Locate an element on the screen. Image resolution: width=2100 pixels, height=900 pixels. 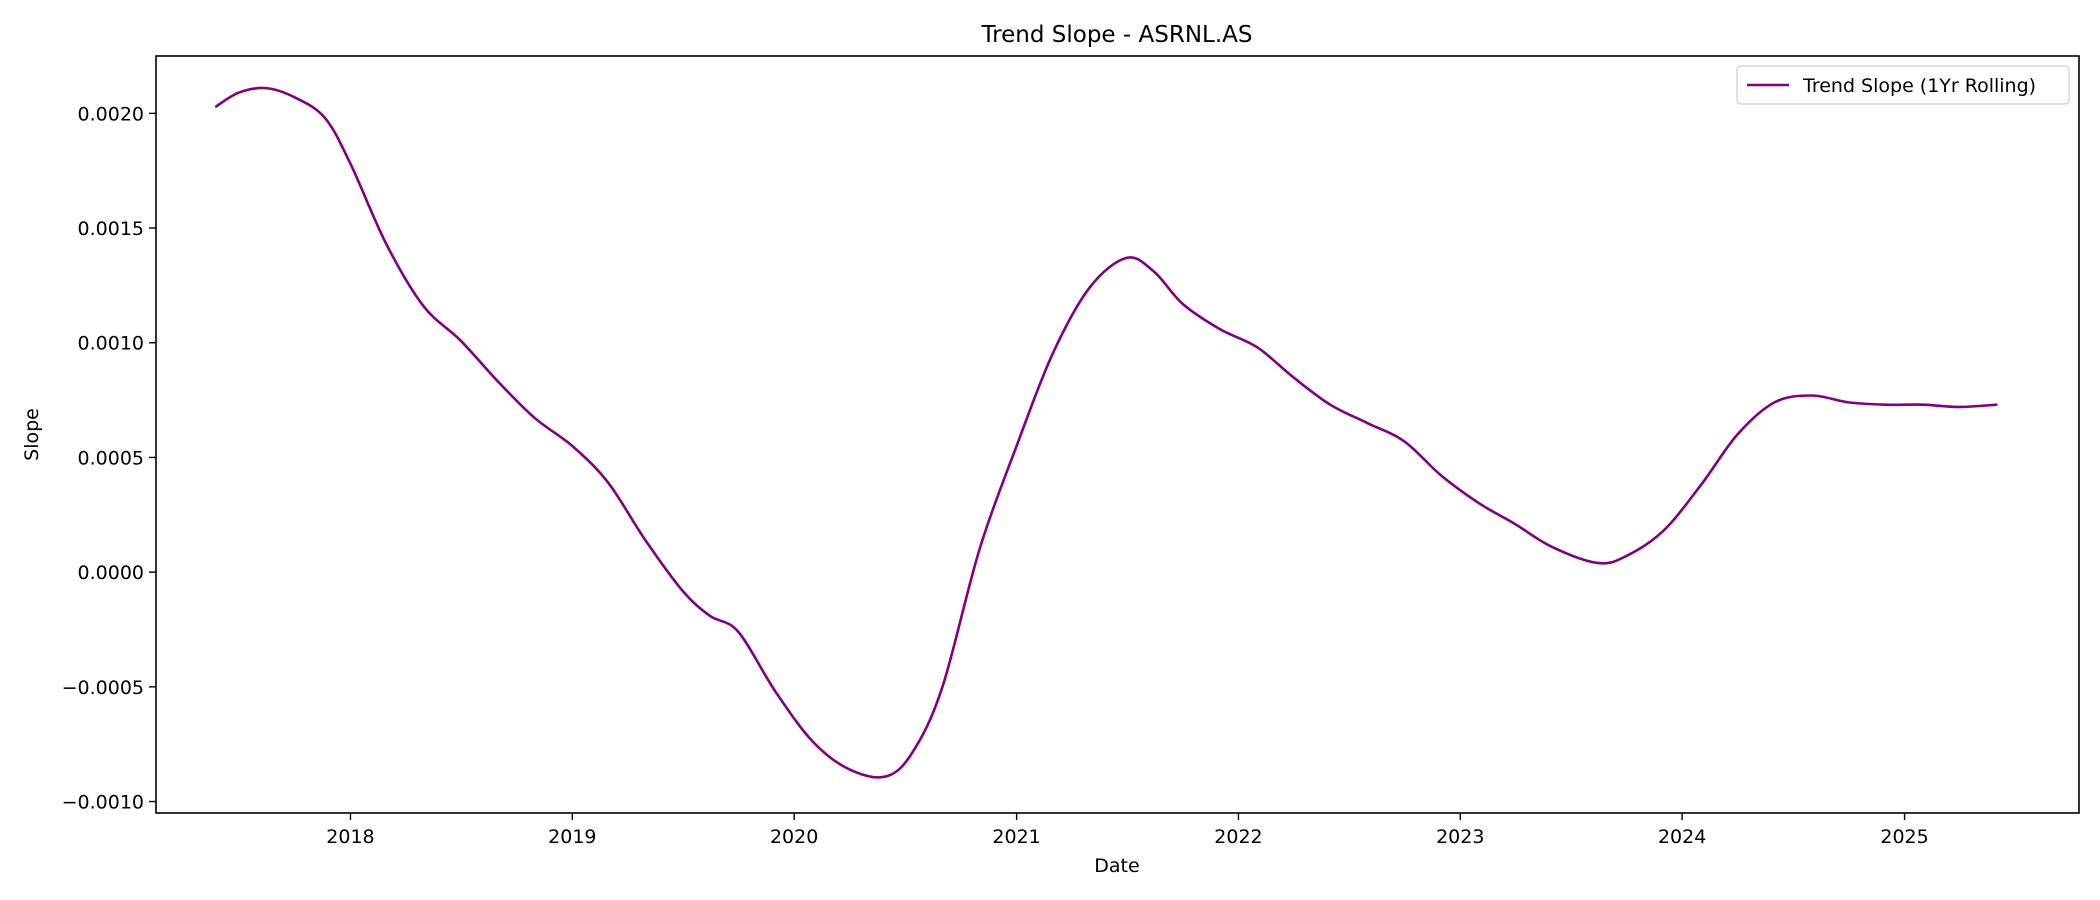
y-tick-label: 0.0005 is located at coordinates (111, 458).